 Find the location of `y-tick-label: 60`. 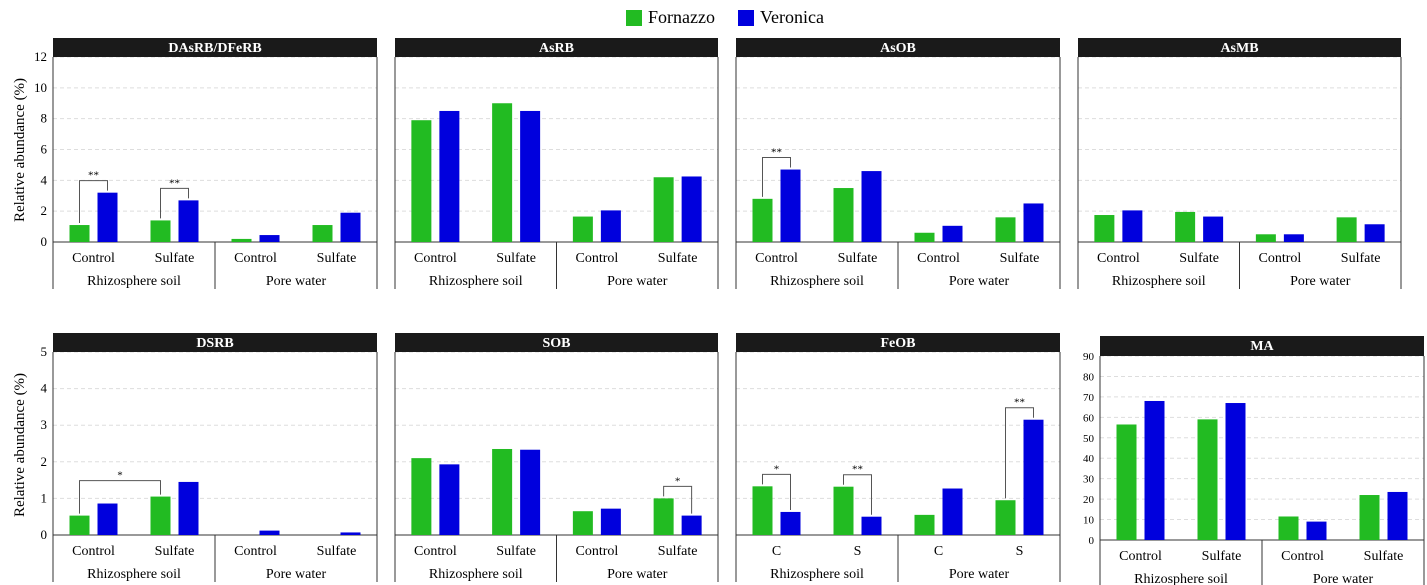

y-tick-label: 60 is located at coordinates (1089, 418).